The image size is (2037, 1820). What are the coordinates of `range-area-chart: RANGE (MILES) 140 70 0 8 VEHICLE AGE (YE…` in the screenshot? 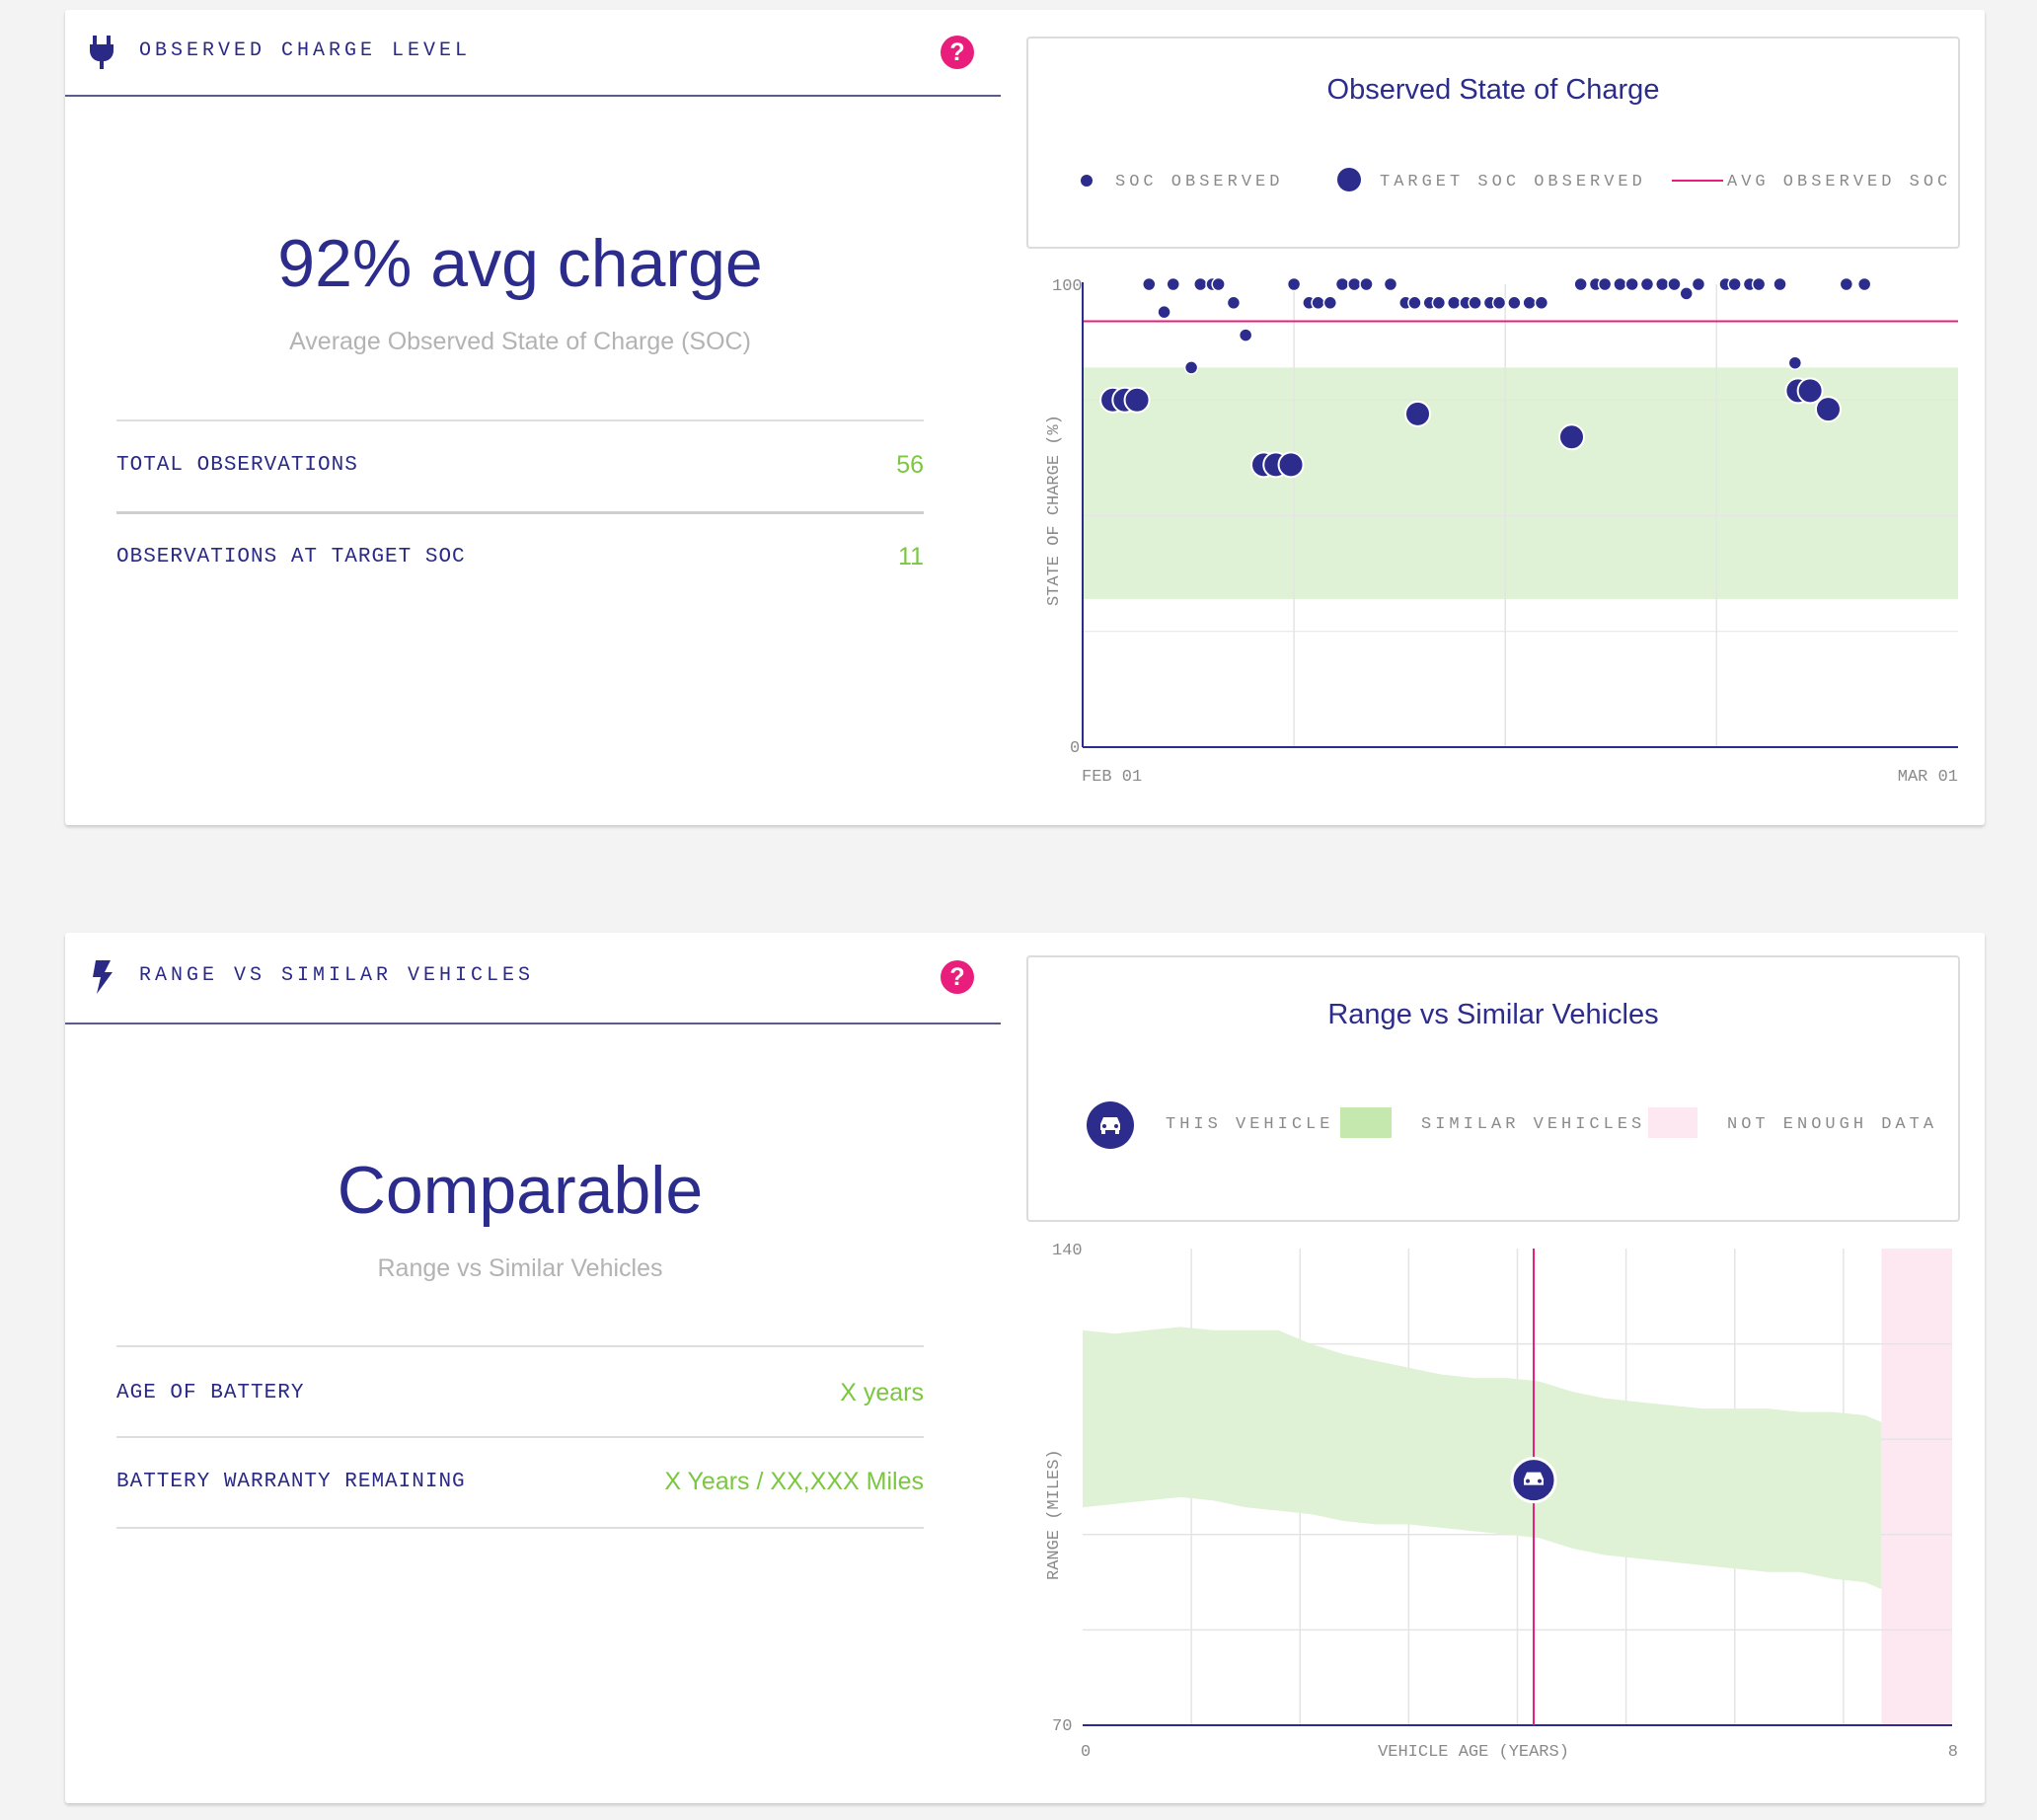 It's located at (1501, 1502).